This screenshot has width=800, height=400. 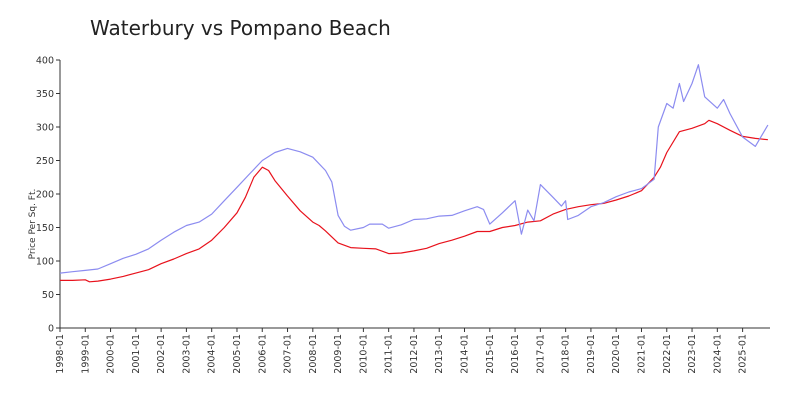 I want to click on x-tick-label: 2021-01, so click(x=641, y=354).